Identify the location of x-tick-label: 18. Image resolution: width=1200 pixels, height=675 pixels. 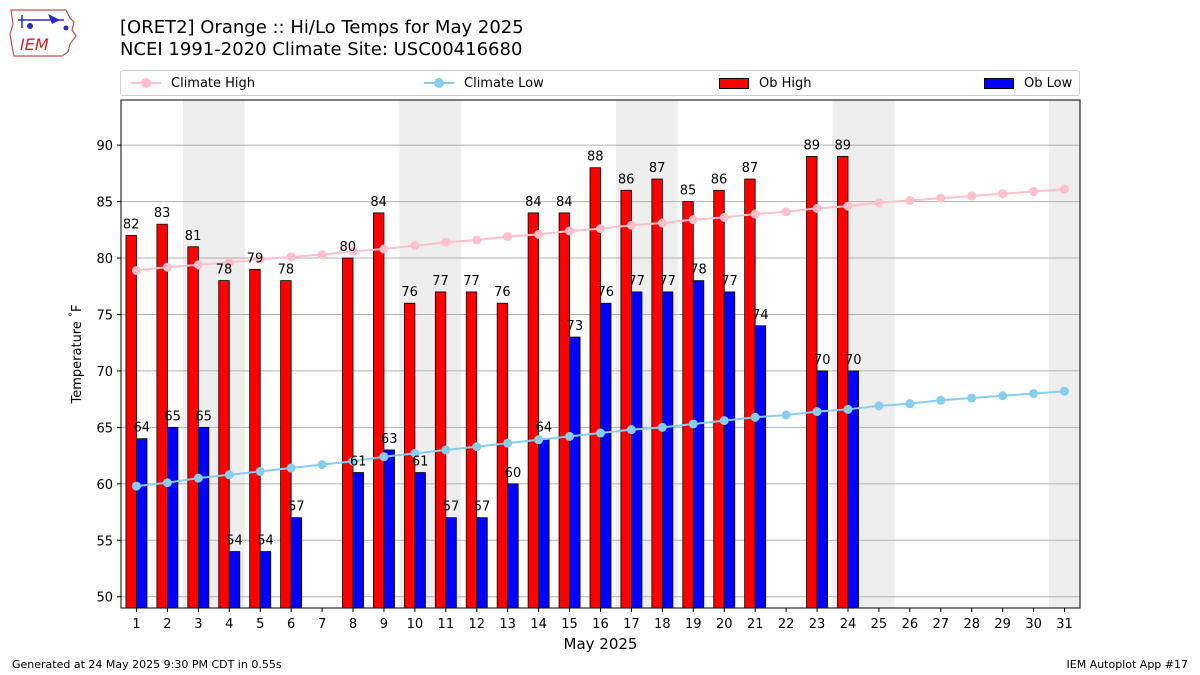
(662, 624).